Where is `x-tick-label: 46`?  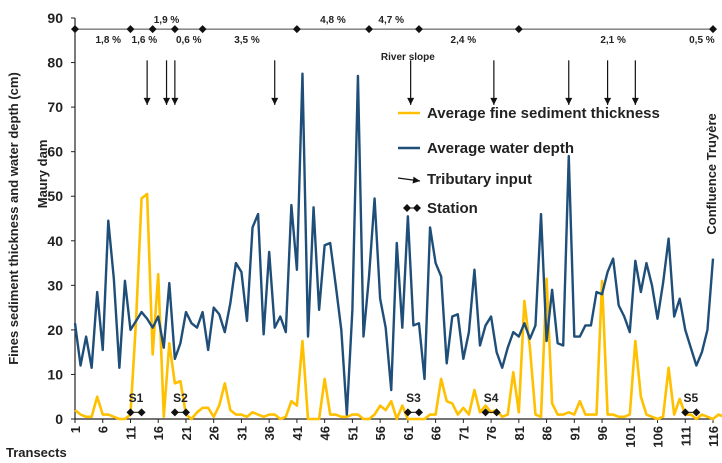 x-tick-label: 46 is located at coordinates (325, 433).